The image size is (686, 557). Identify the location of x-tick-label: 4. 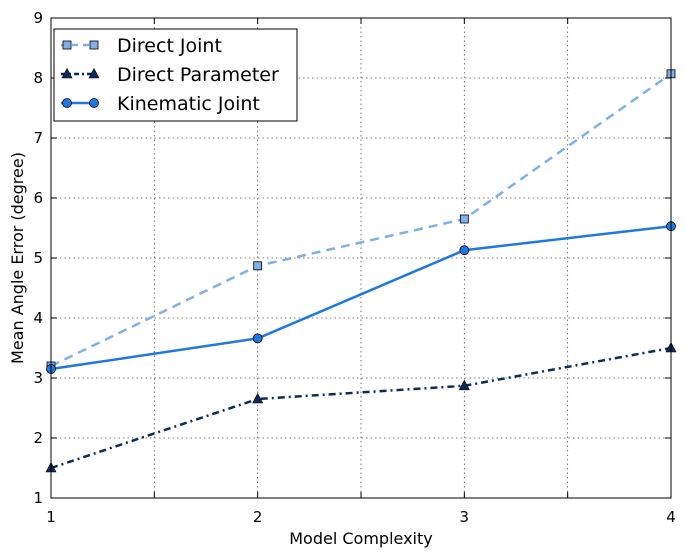
(671, 517).